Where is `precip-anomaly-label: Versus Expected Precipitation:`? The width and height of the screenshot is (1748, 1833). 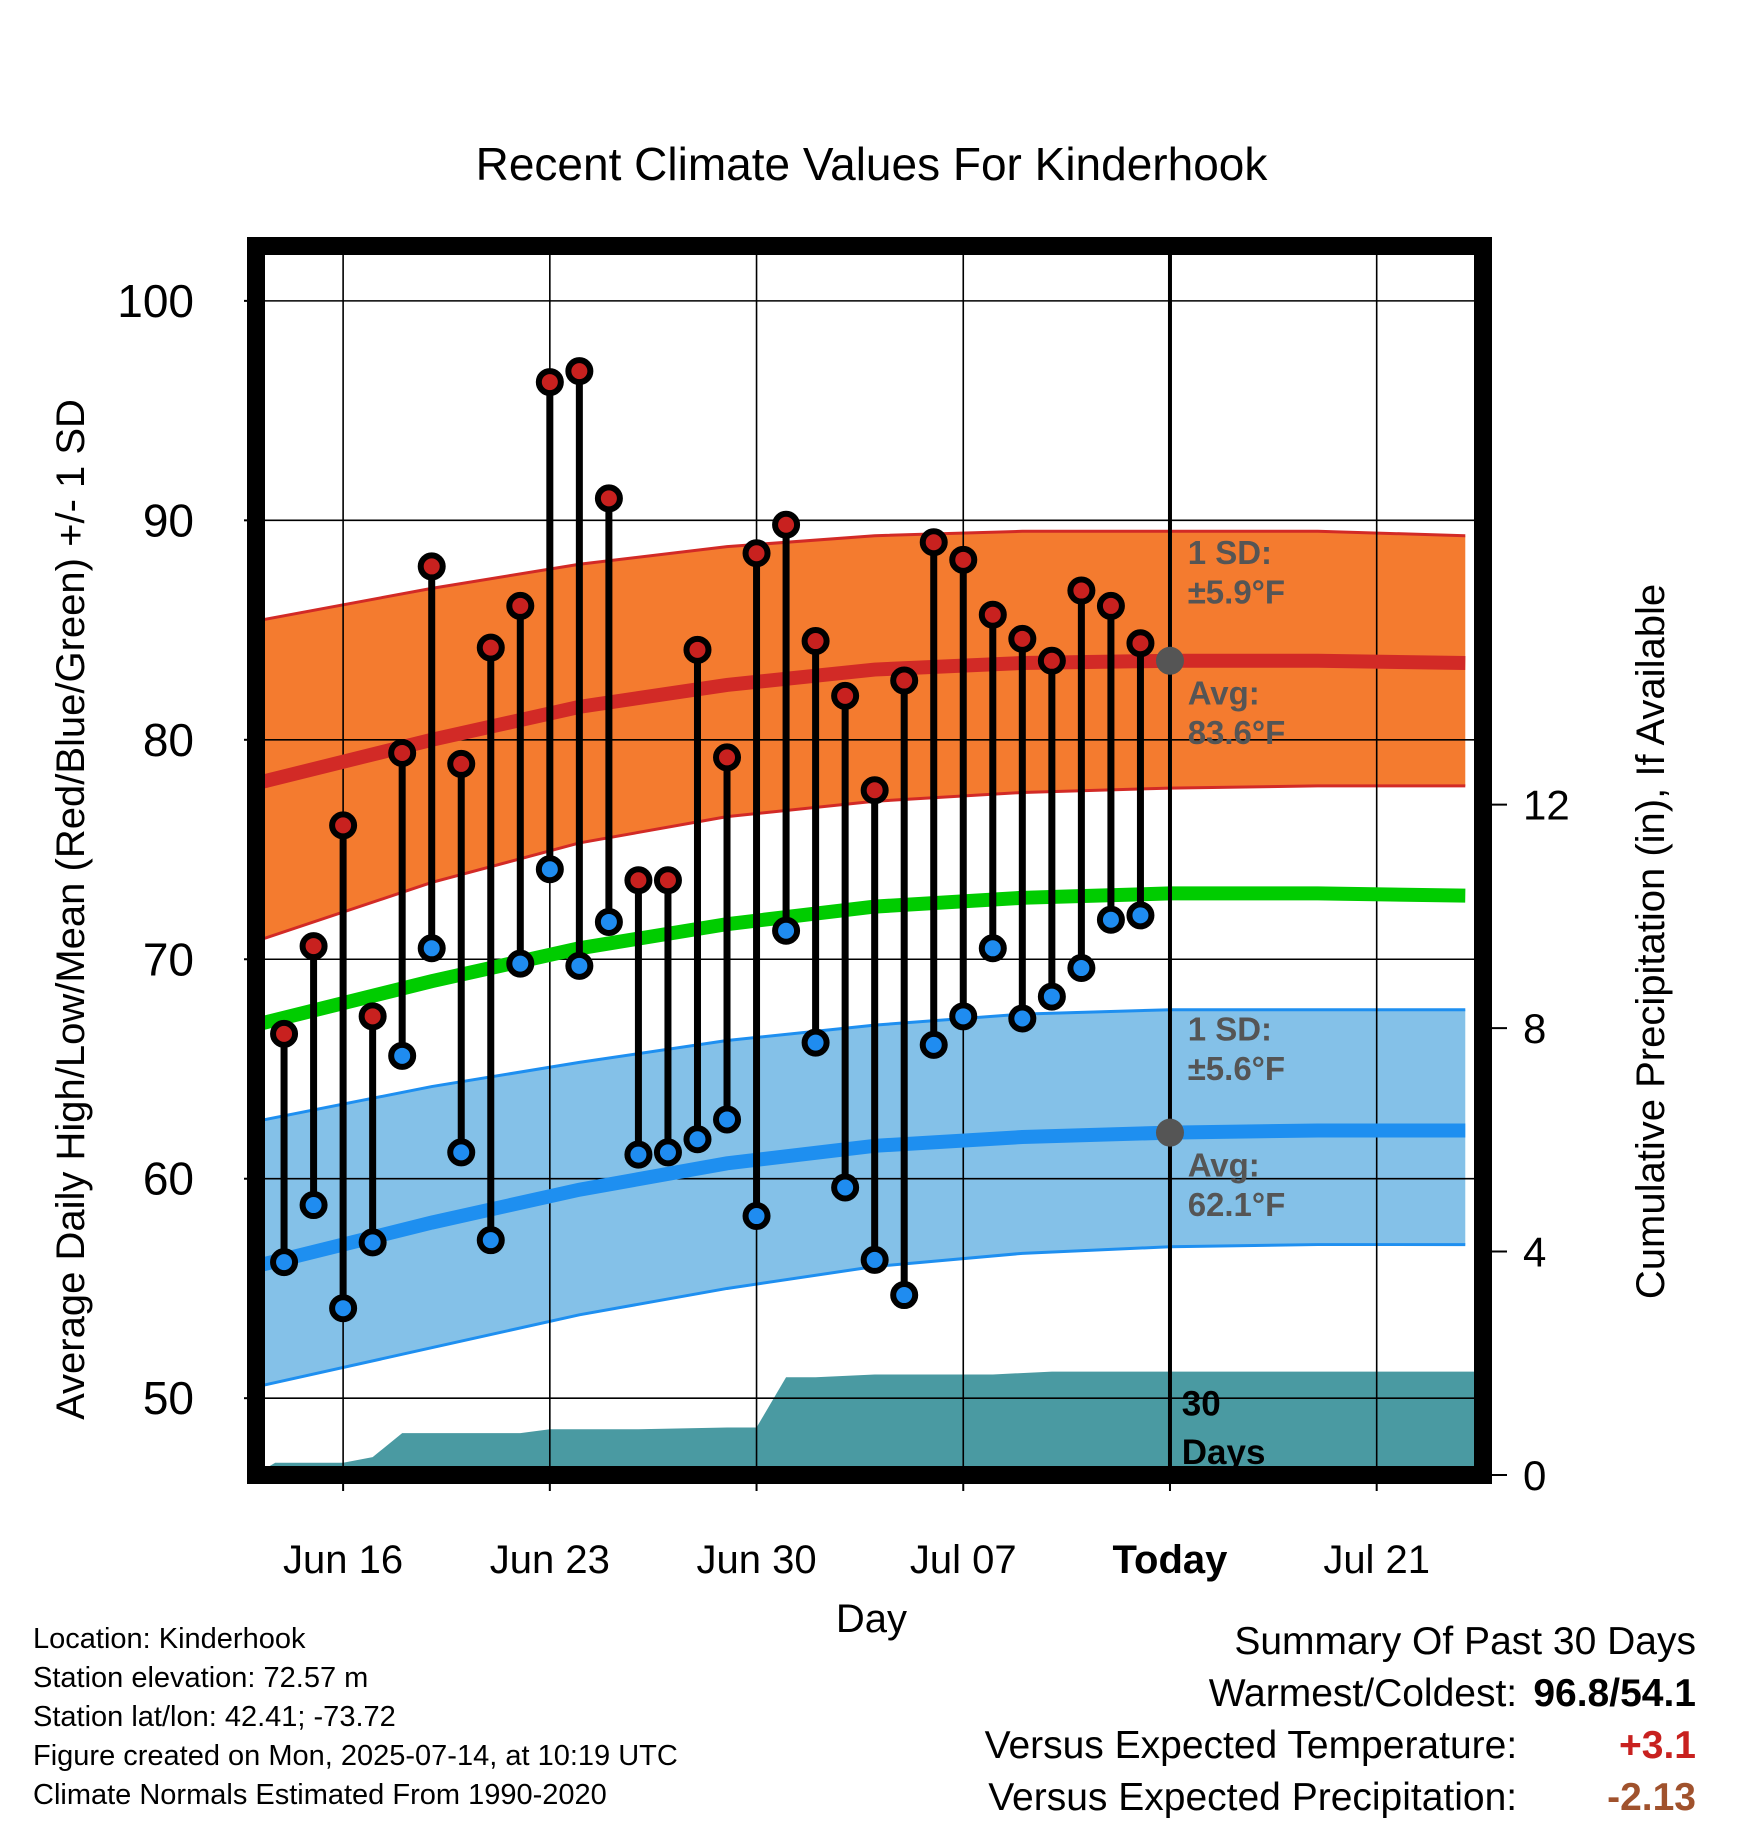 precip-anomaly-label: Versus Expected Precipitation: is located at coordinates (1253, 1797).